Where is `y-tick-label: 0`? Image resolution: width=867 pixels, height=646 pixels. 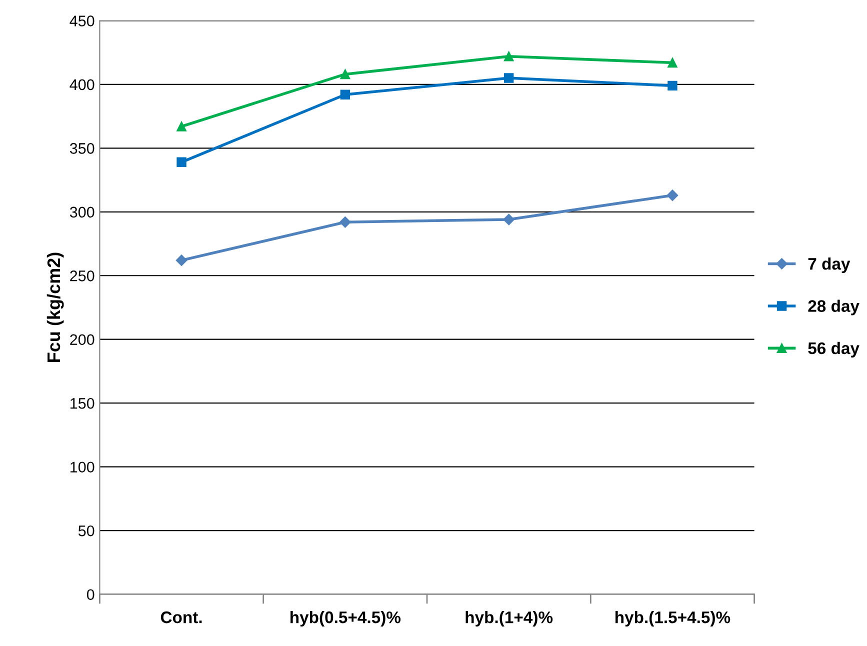 y-tick-label: 0 is located at coordinates (90, 594).